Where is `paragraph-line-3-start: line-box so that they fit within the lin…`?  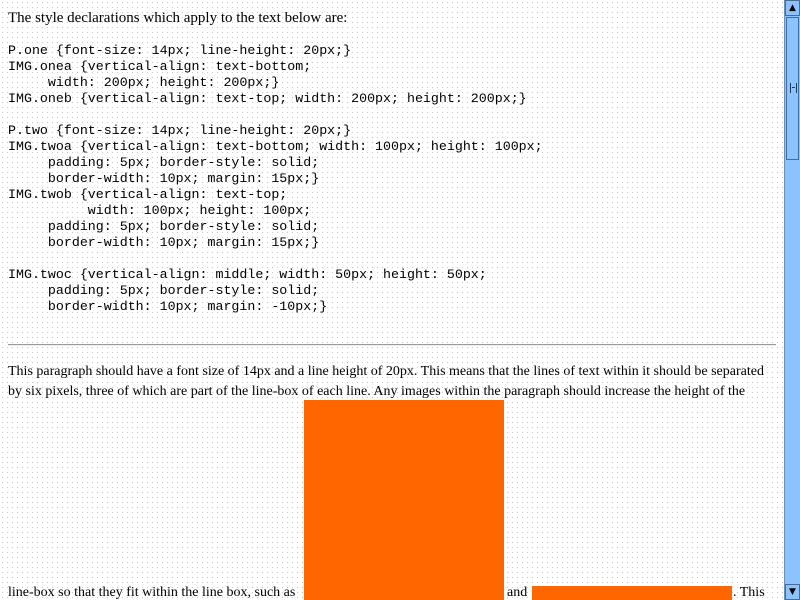 paragraph-line-3-start: line-box so that they fit within the lin… is located at coordinates (152, 592).